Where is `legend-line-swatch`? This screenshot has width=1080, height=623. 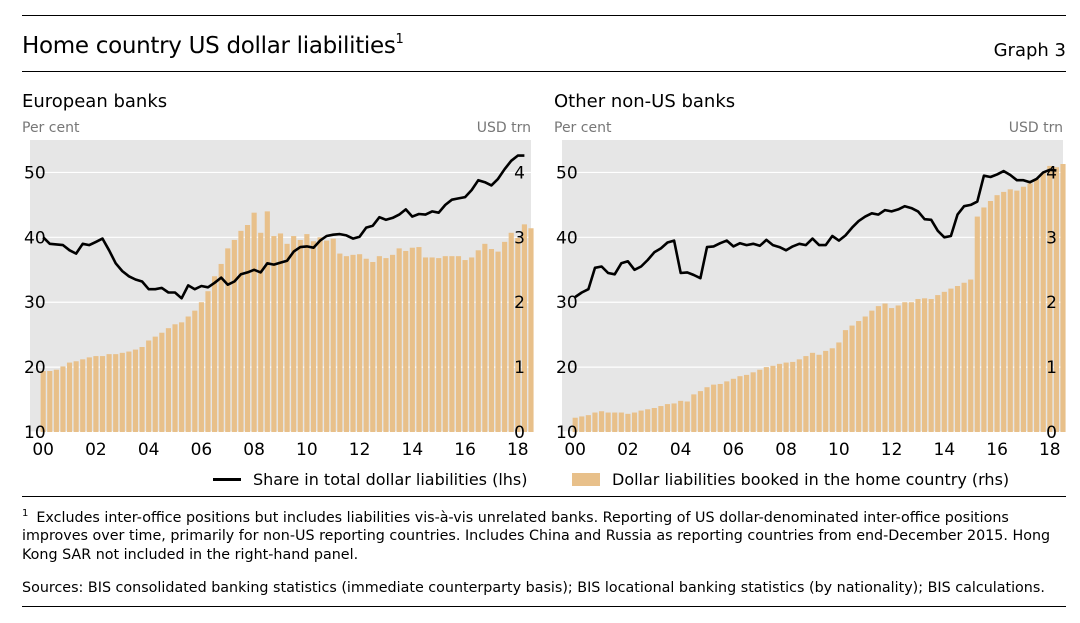
legend-line-swatch is located at coordinates (227, 479).